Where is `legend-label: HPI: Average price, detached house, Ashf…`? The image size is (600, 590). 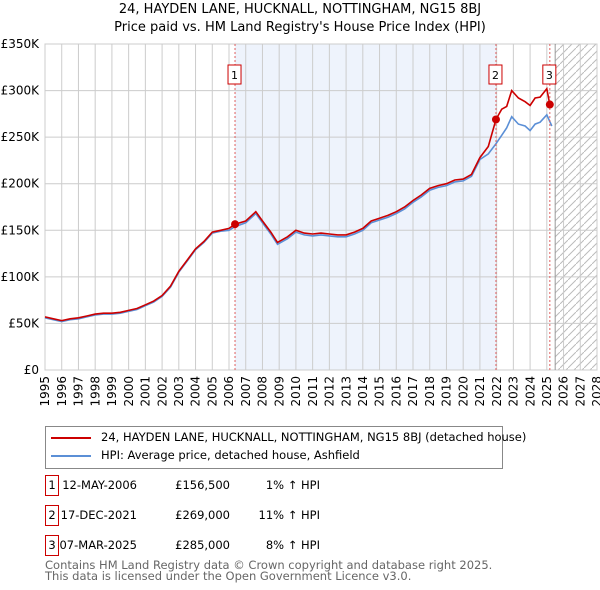
legend-label: HPI: Average price, detached house, Ashf… is located at coordinates (230, 455).